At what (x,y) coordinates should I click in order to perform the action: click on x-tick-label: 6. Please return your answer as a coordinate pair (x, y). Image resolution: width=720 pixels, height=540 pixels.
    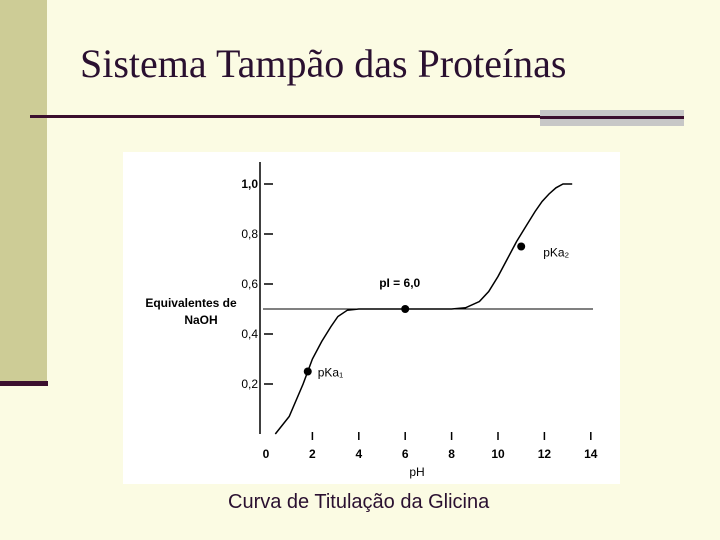
    Looking at the image, I should click on (405, 454).